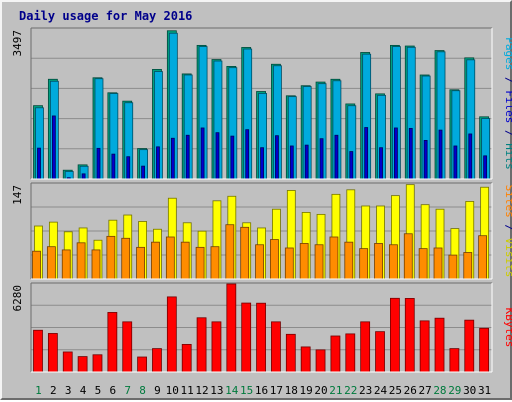 This screenshot has height=402, width=512. Describe the element at coordinates (484, 390) in the screenshot. I see `day-label-31: 31` at that location.